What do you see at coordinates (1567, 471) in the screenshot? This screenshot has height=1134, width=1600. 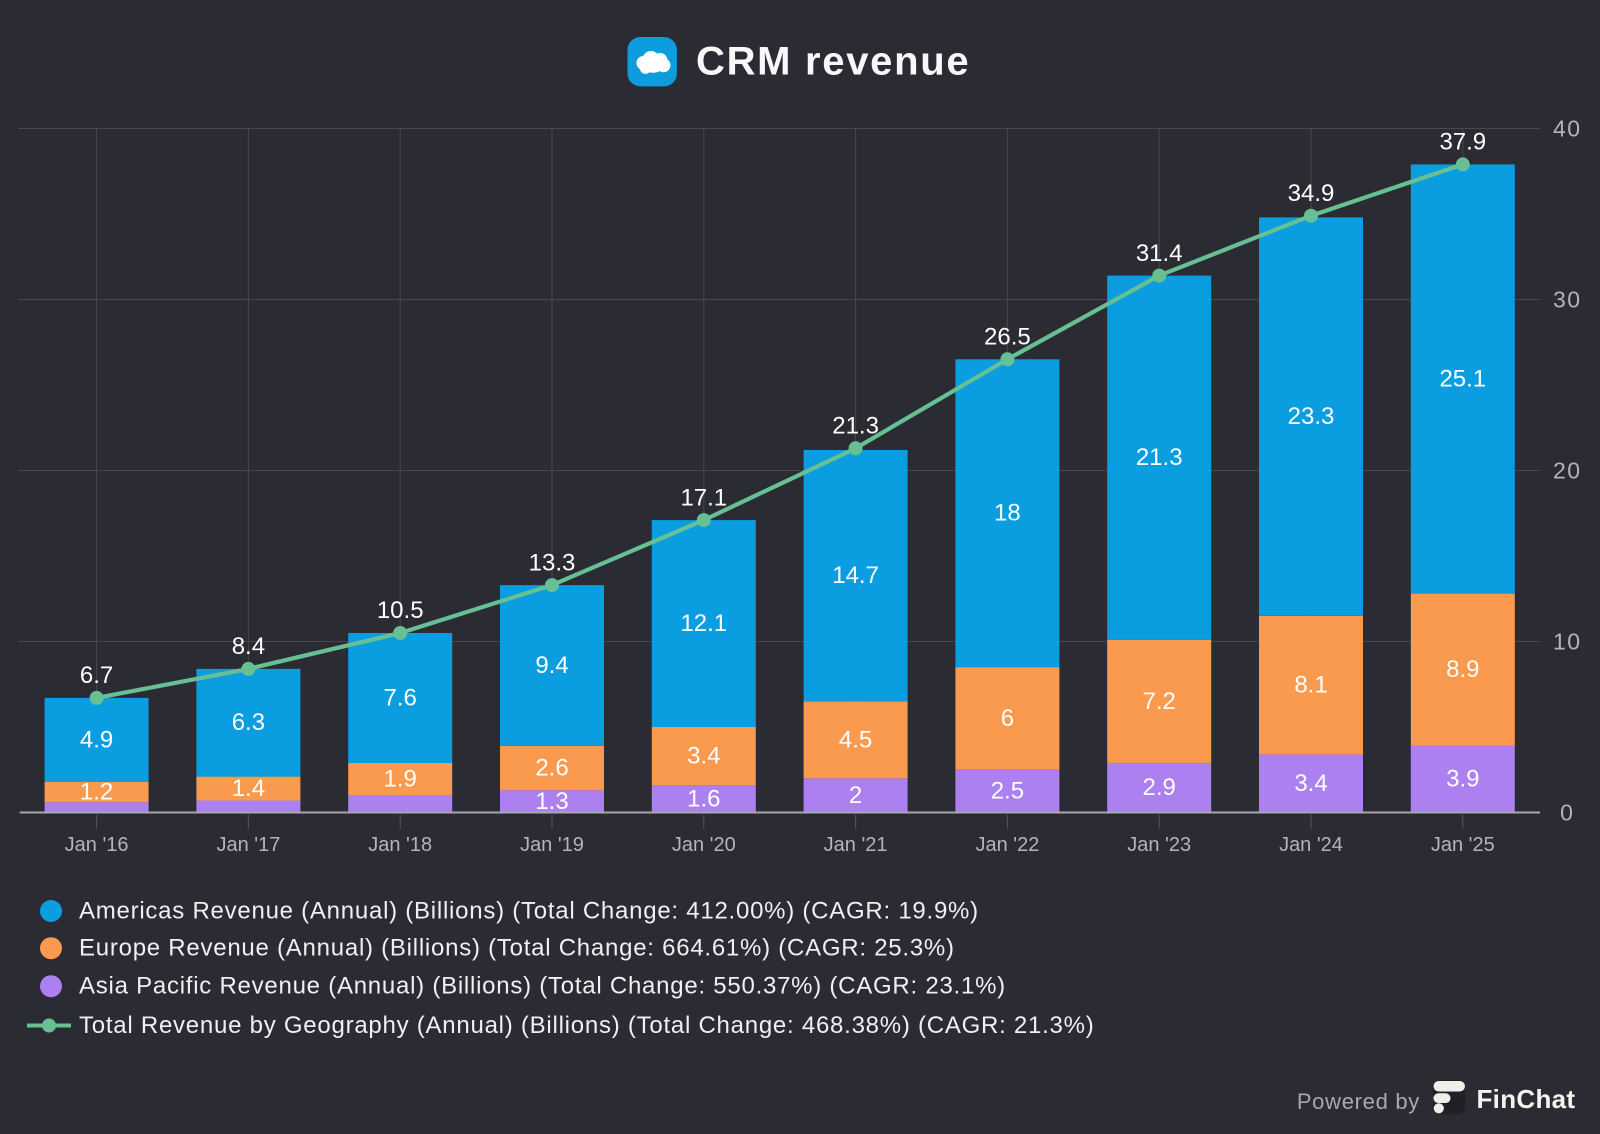 I see `svg-text: 20` at bounding box center [1567, 471].